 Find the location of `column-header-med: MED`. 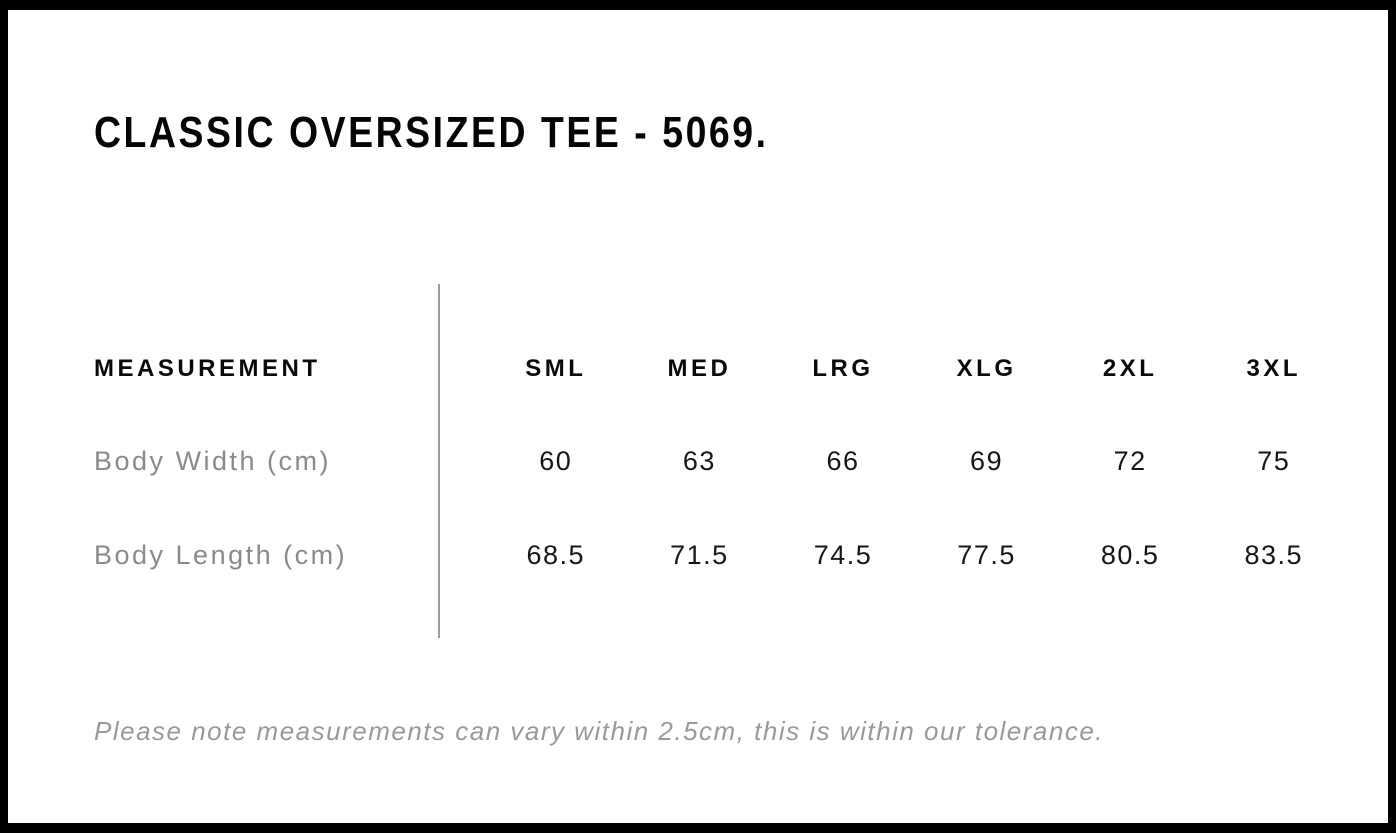

column-header-med: MED is located at coordinates (699, 368).